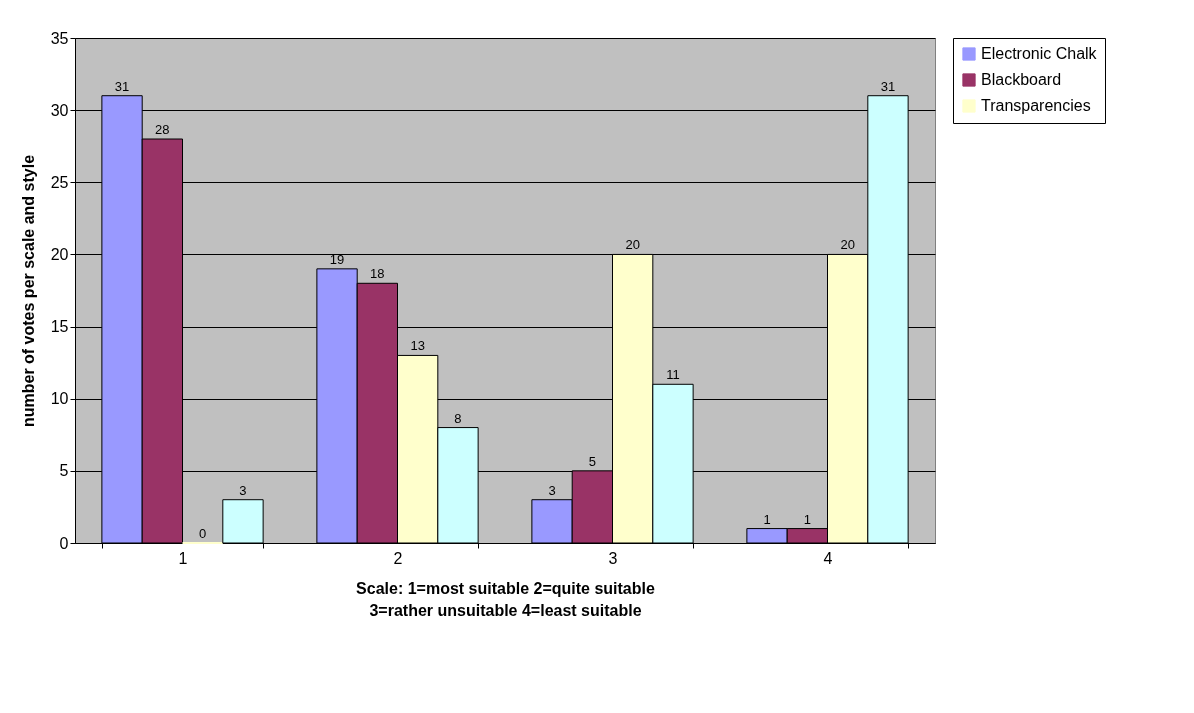  Describe the element at coordinates (673, 375) in the screenshot. I see `data-label: 11` at that location.